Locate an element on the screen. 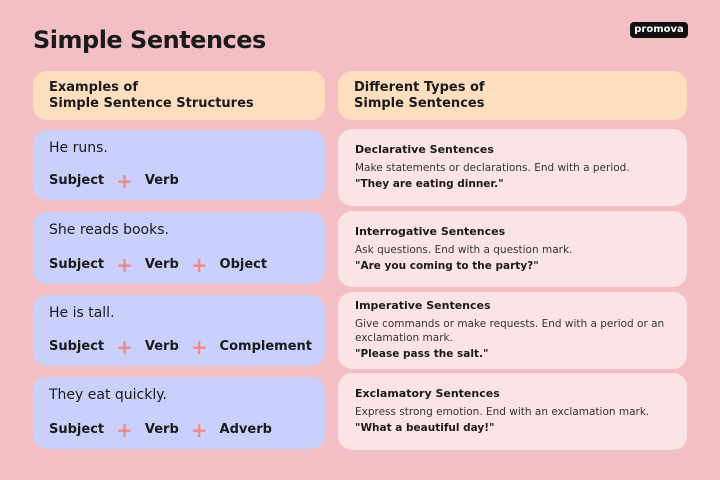 The image size is (720, 480). type-name: Interrogative Sentences is located at coordinates (430, 231).